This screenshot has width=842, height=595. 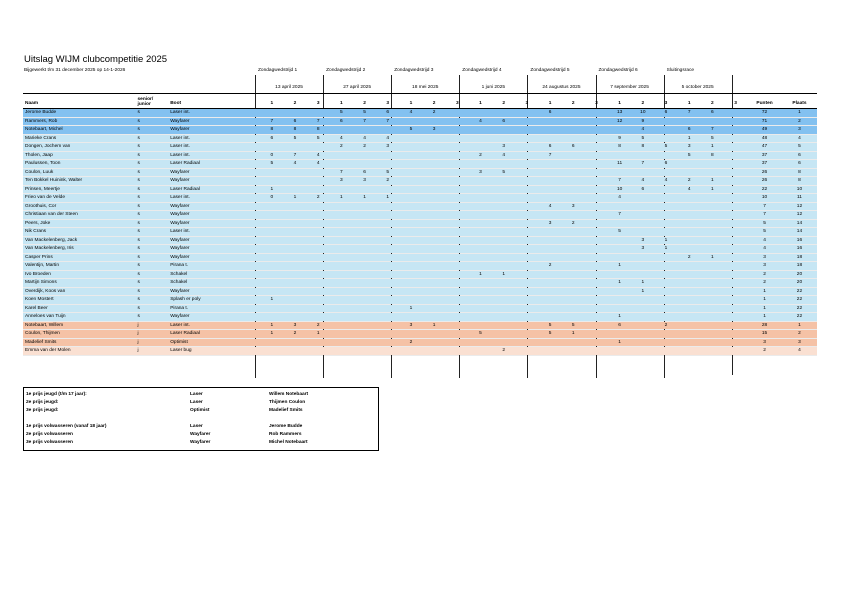 What do you see at coordinates (152, 163) in the screenshot?
I see `cell-senior-junior: s` at bounding box center [152, 163].